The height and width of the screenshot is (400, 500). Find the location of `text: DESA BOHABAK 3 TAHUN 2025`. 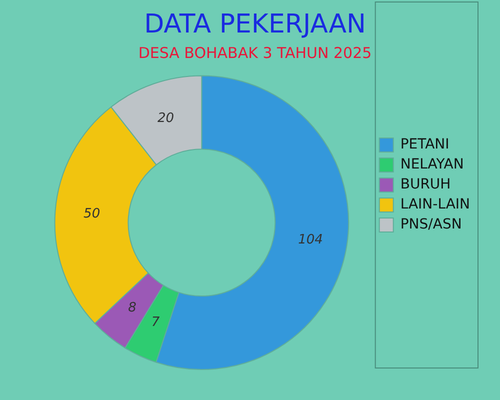

text: DESA BOHABAK 3 TAHUN 2025 is located at coordinates (255, 53).